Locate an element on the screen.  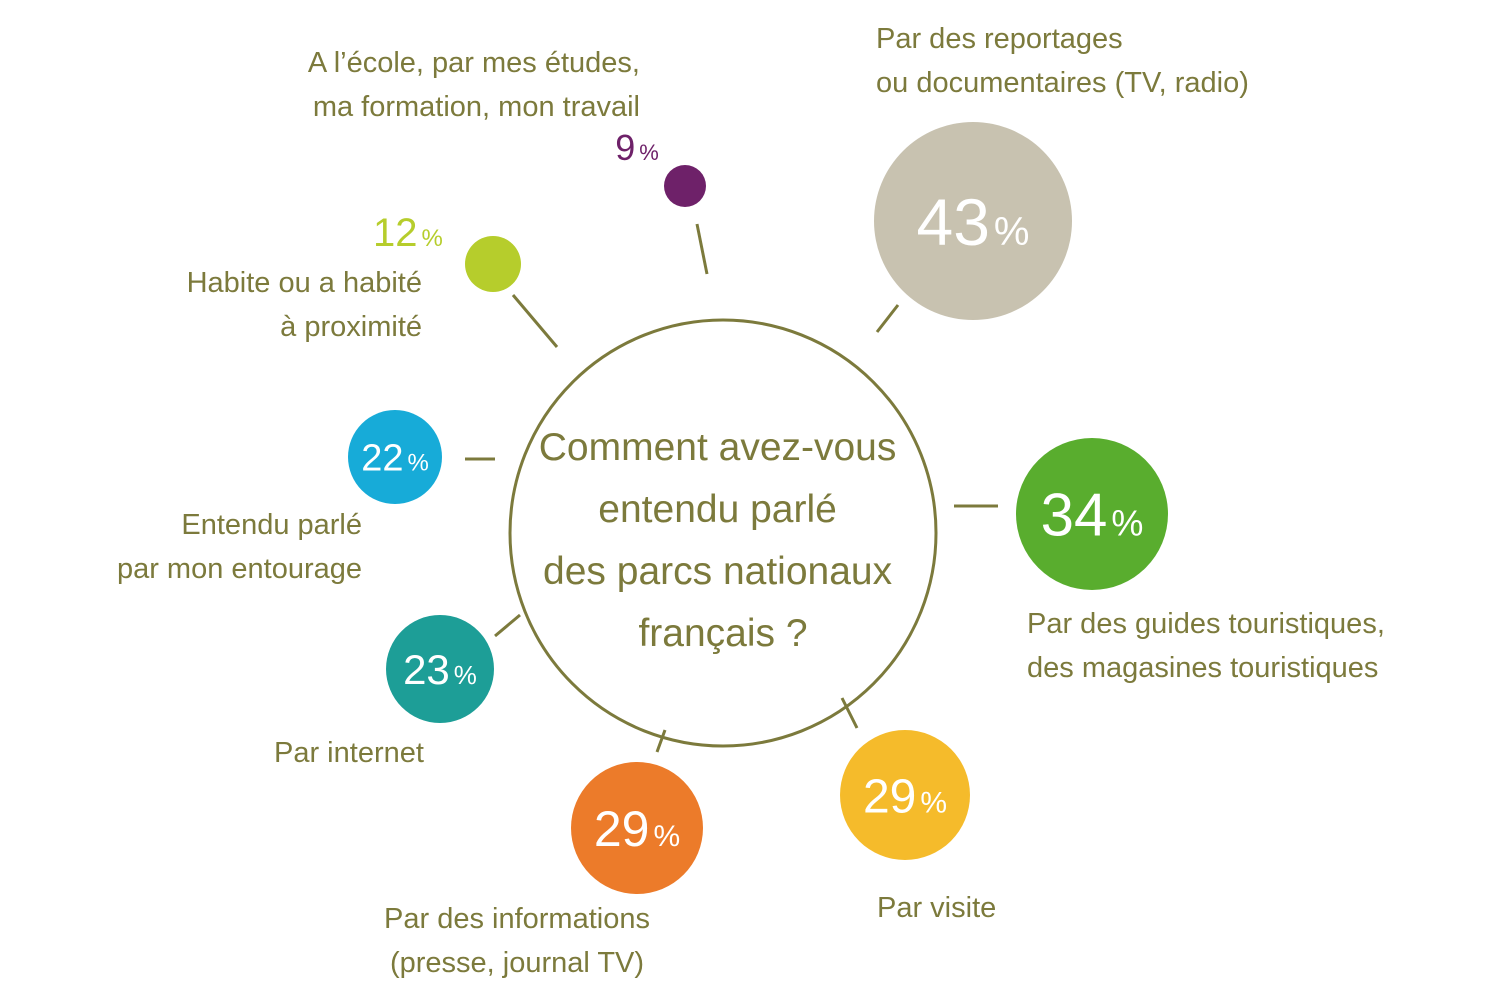
value-label-entourage: 22% is located at coordinates (395, 459).